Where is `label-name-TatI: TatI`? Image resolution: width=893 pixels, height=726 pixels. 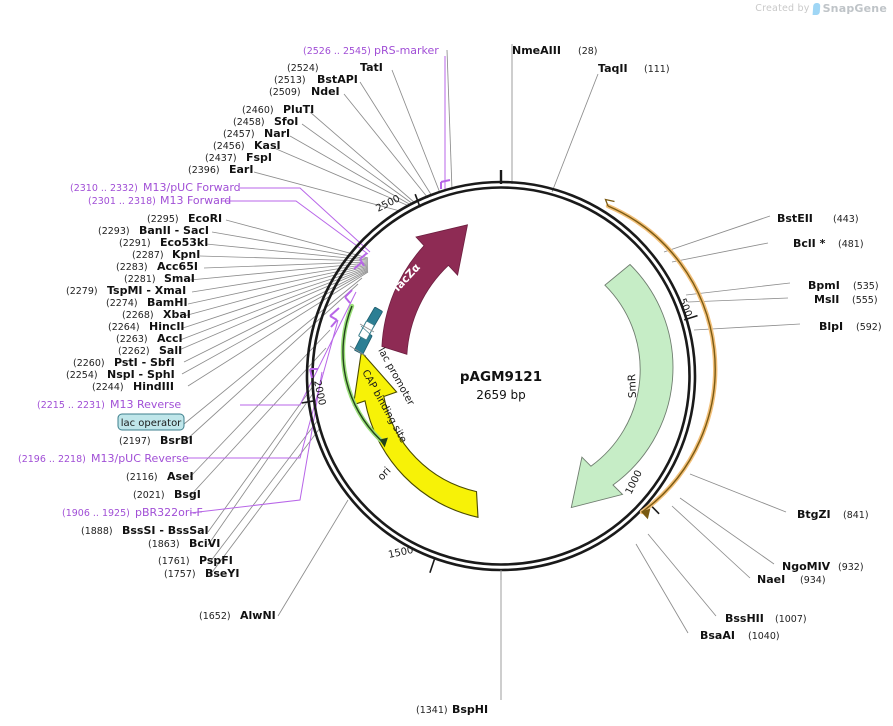
label-name-TatI: TatI is located at coordinates (371, 67).